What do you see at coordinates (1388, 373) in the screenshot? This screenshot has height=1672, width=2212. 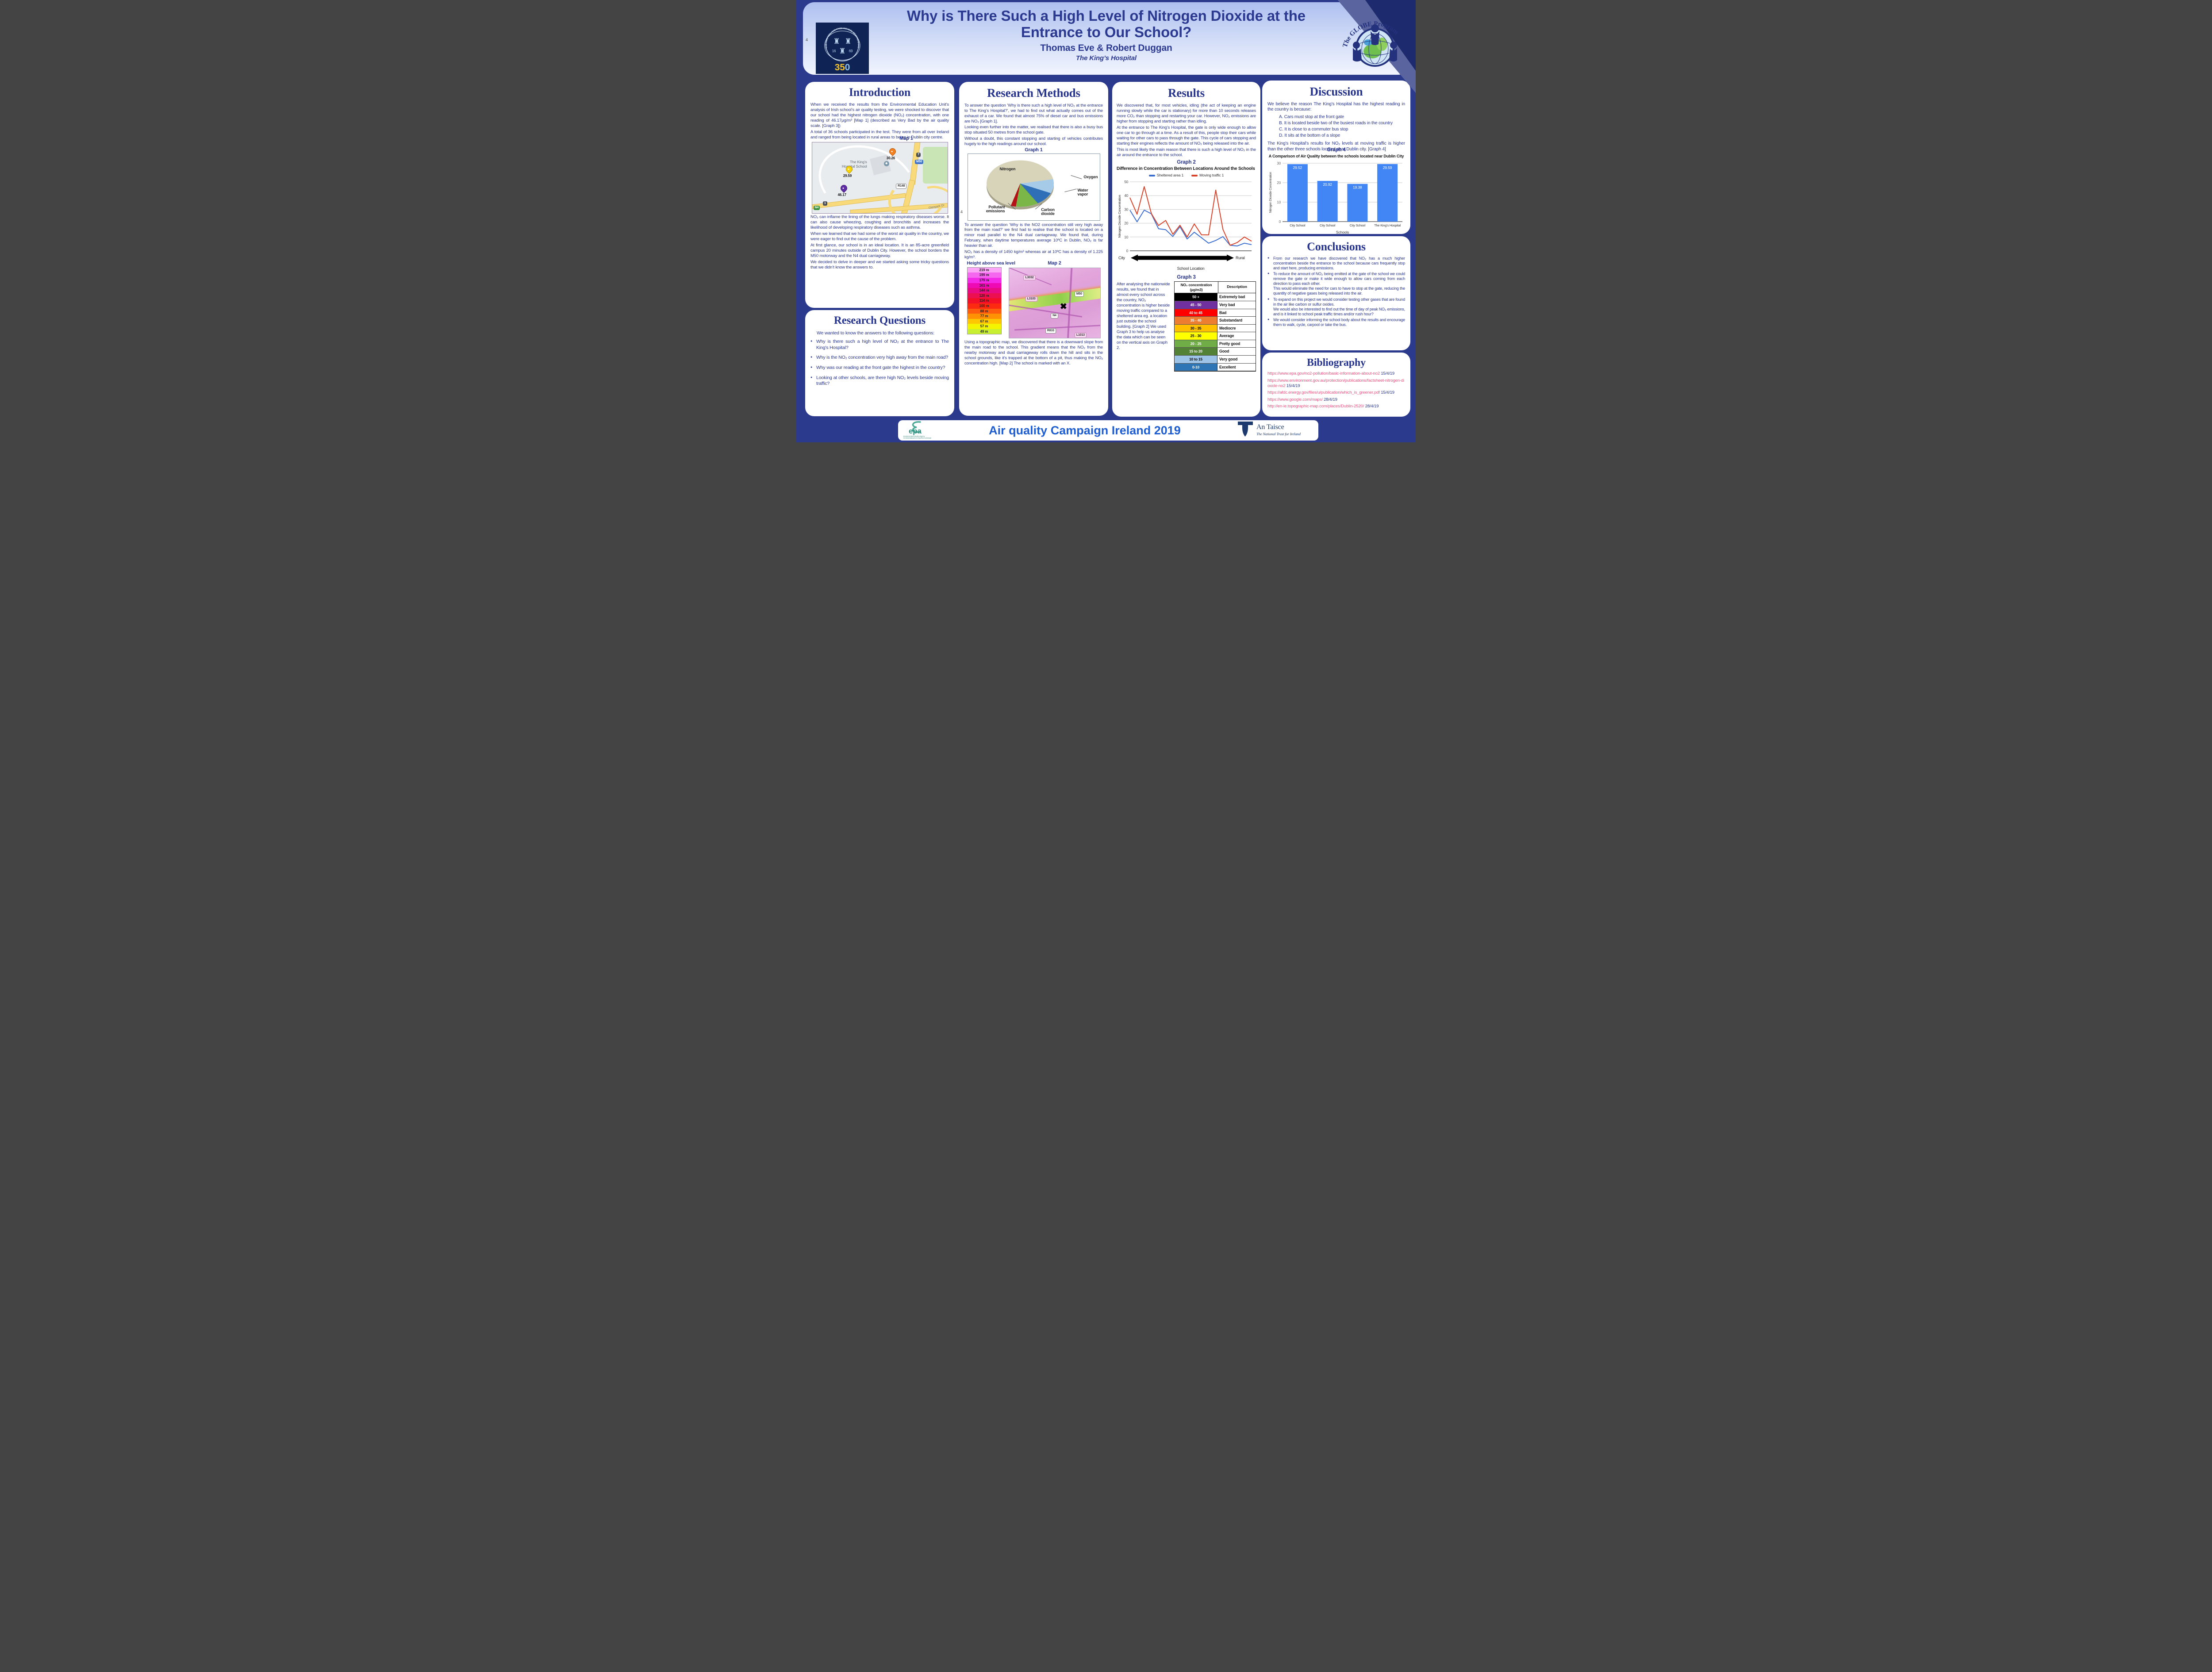 I see `bibliography-access-date: 15/4/19` at bounding box center [1388, 373].